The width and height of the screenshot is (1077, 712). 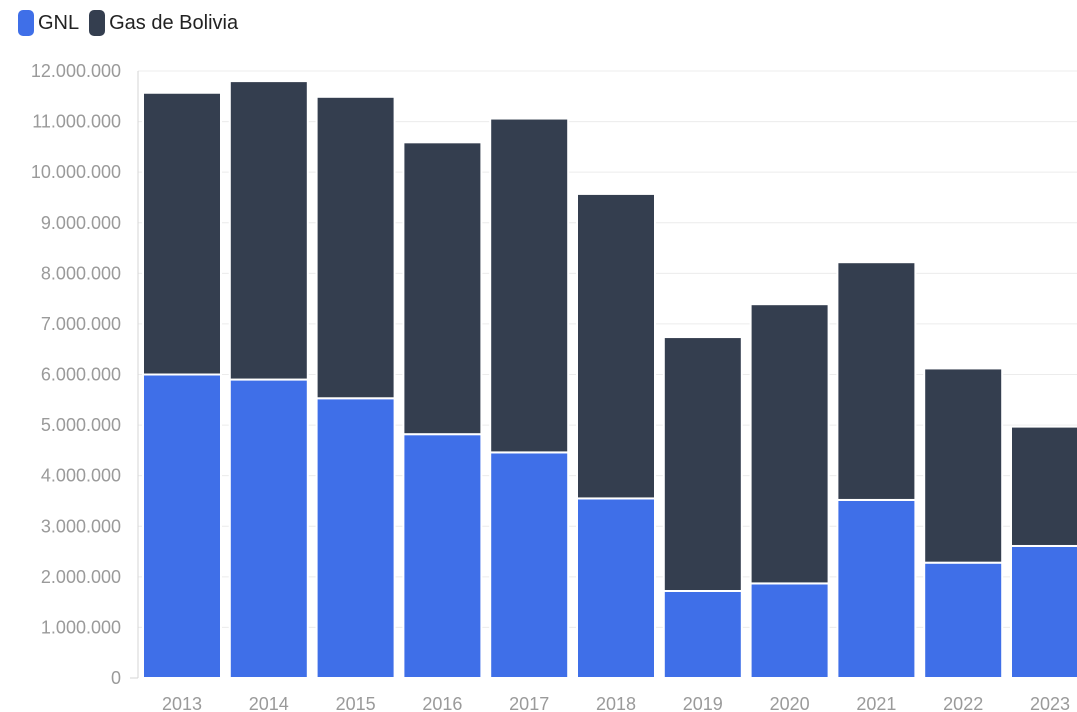 What do you see at coordinates (269, 703) in the screenshot?
I see `x-tick-label: 2014` at bounding box center [269, 703].